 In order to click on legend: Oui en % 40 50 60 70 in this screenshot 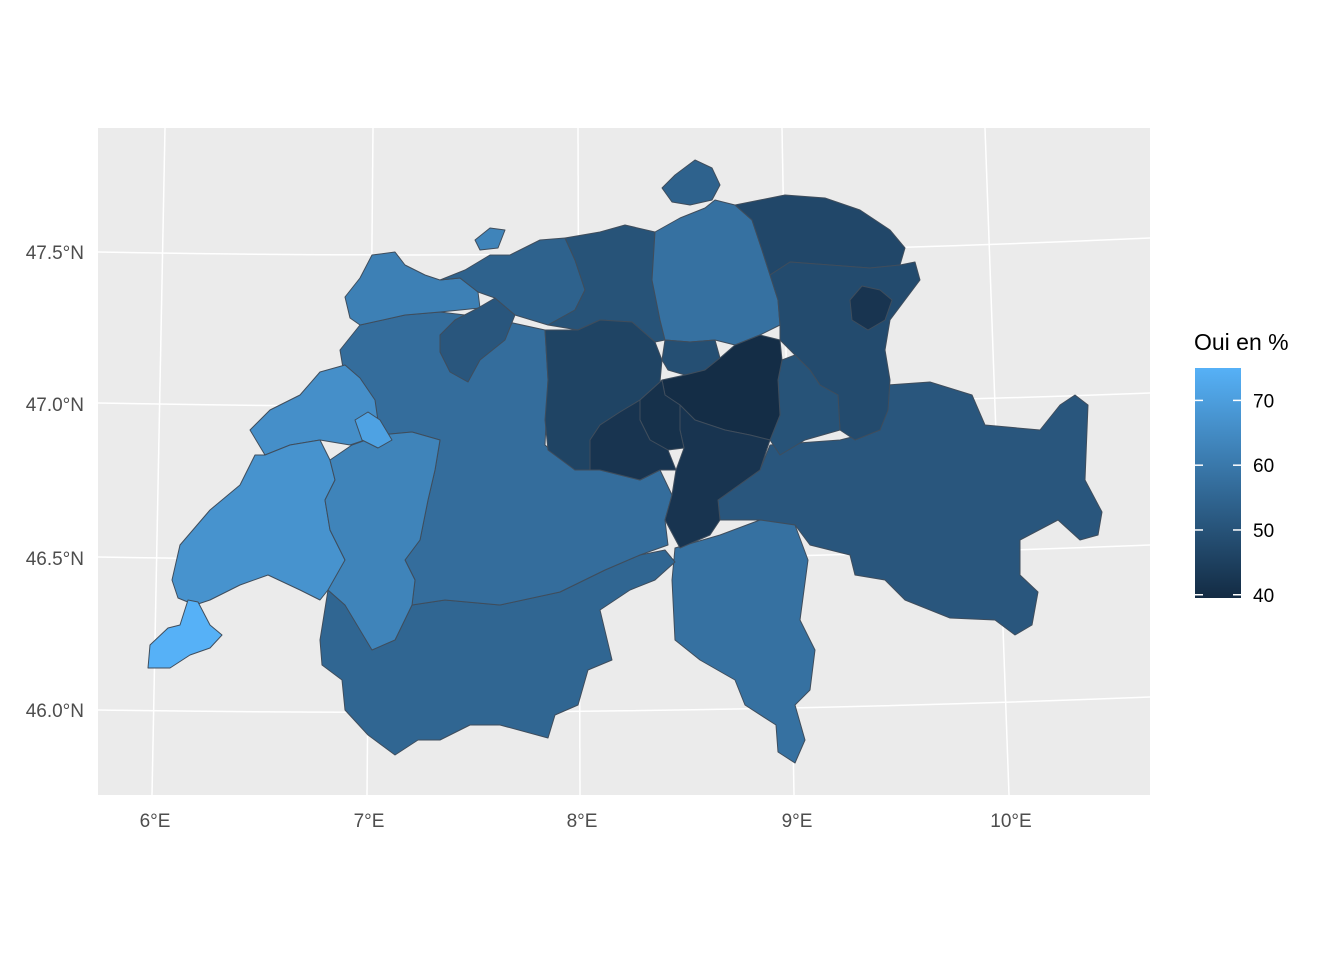, I will do `click(1241, 468)`.